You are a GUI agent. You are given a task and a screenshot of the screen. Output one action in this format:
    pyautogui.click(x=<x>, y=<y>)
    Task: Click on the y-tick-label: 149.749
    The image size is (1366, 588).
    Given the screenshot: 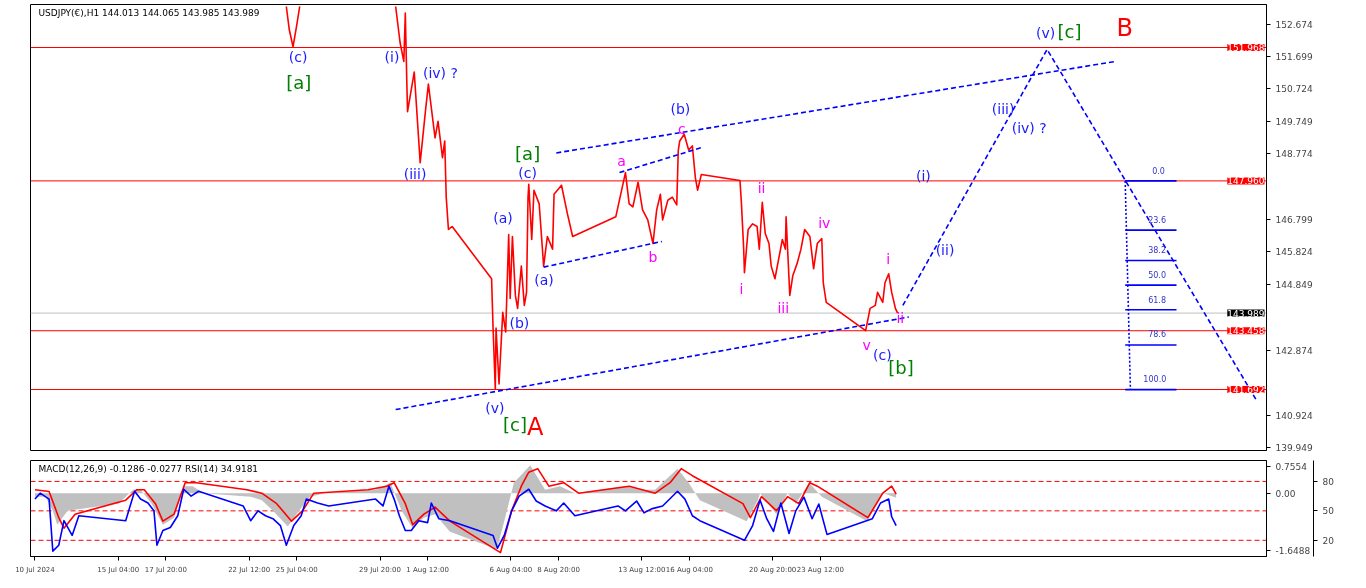 What is the action you would take?
    pyautogui.click(x=1294, y=121)
    